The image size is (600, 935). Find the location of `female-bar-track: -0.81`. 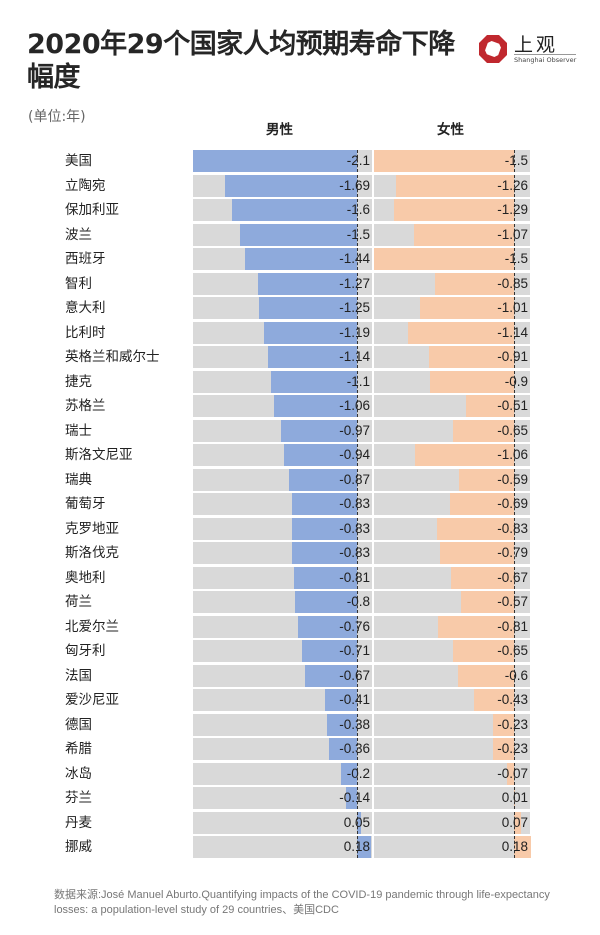

female-bar-track: -0.81 is located at coordinates (452, 626).